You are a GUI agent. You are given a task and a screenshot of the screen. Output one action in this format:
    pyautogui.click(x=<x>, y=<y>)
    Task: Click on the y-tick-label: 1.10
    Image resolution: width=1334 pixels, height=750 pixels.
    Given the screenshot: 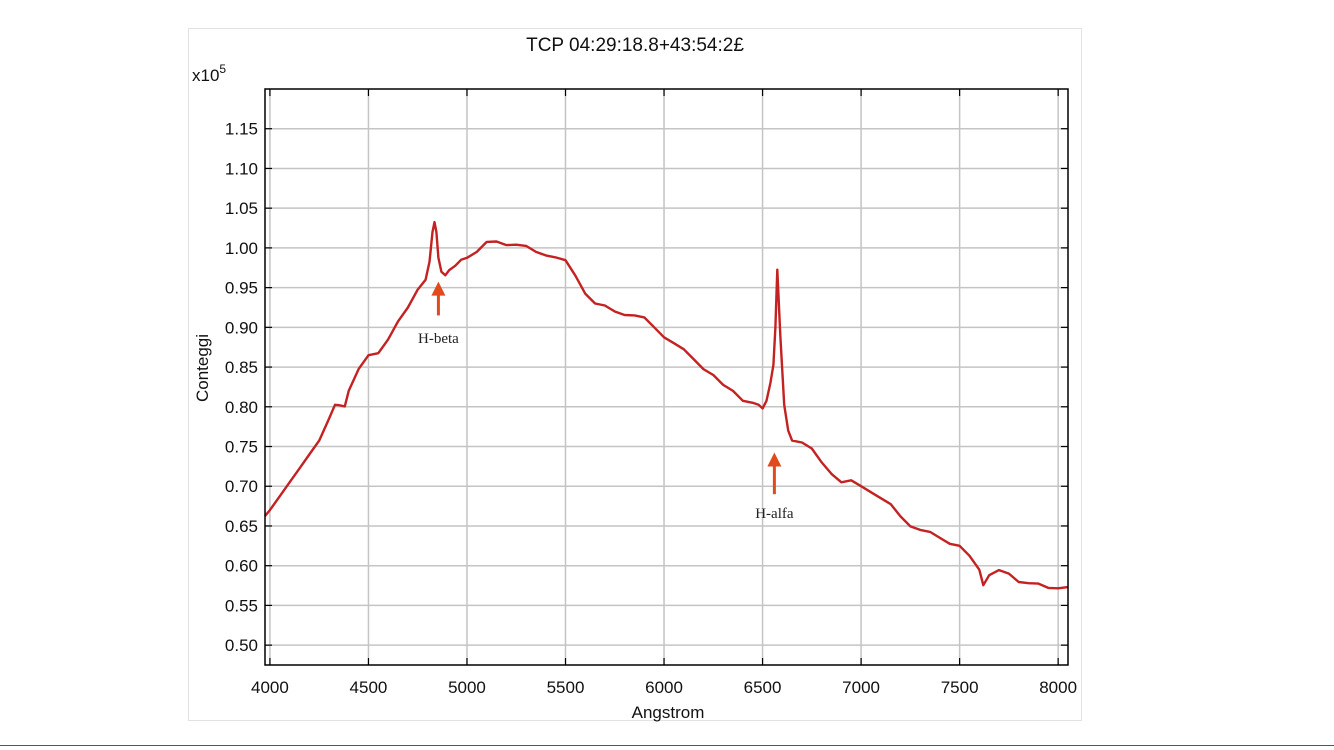 What is the action you would take?
    pyautogui.click(x=241, y=168)
    